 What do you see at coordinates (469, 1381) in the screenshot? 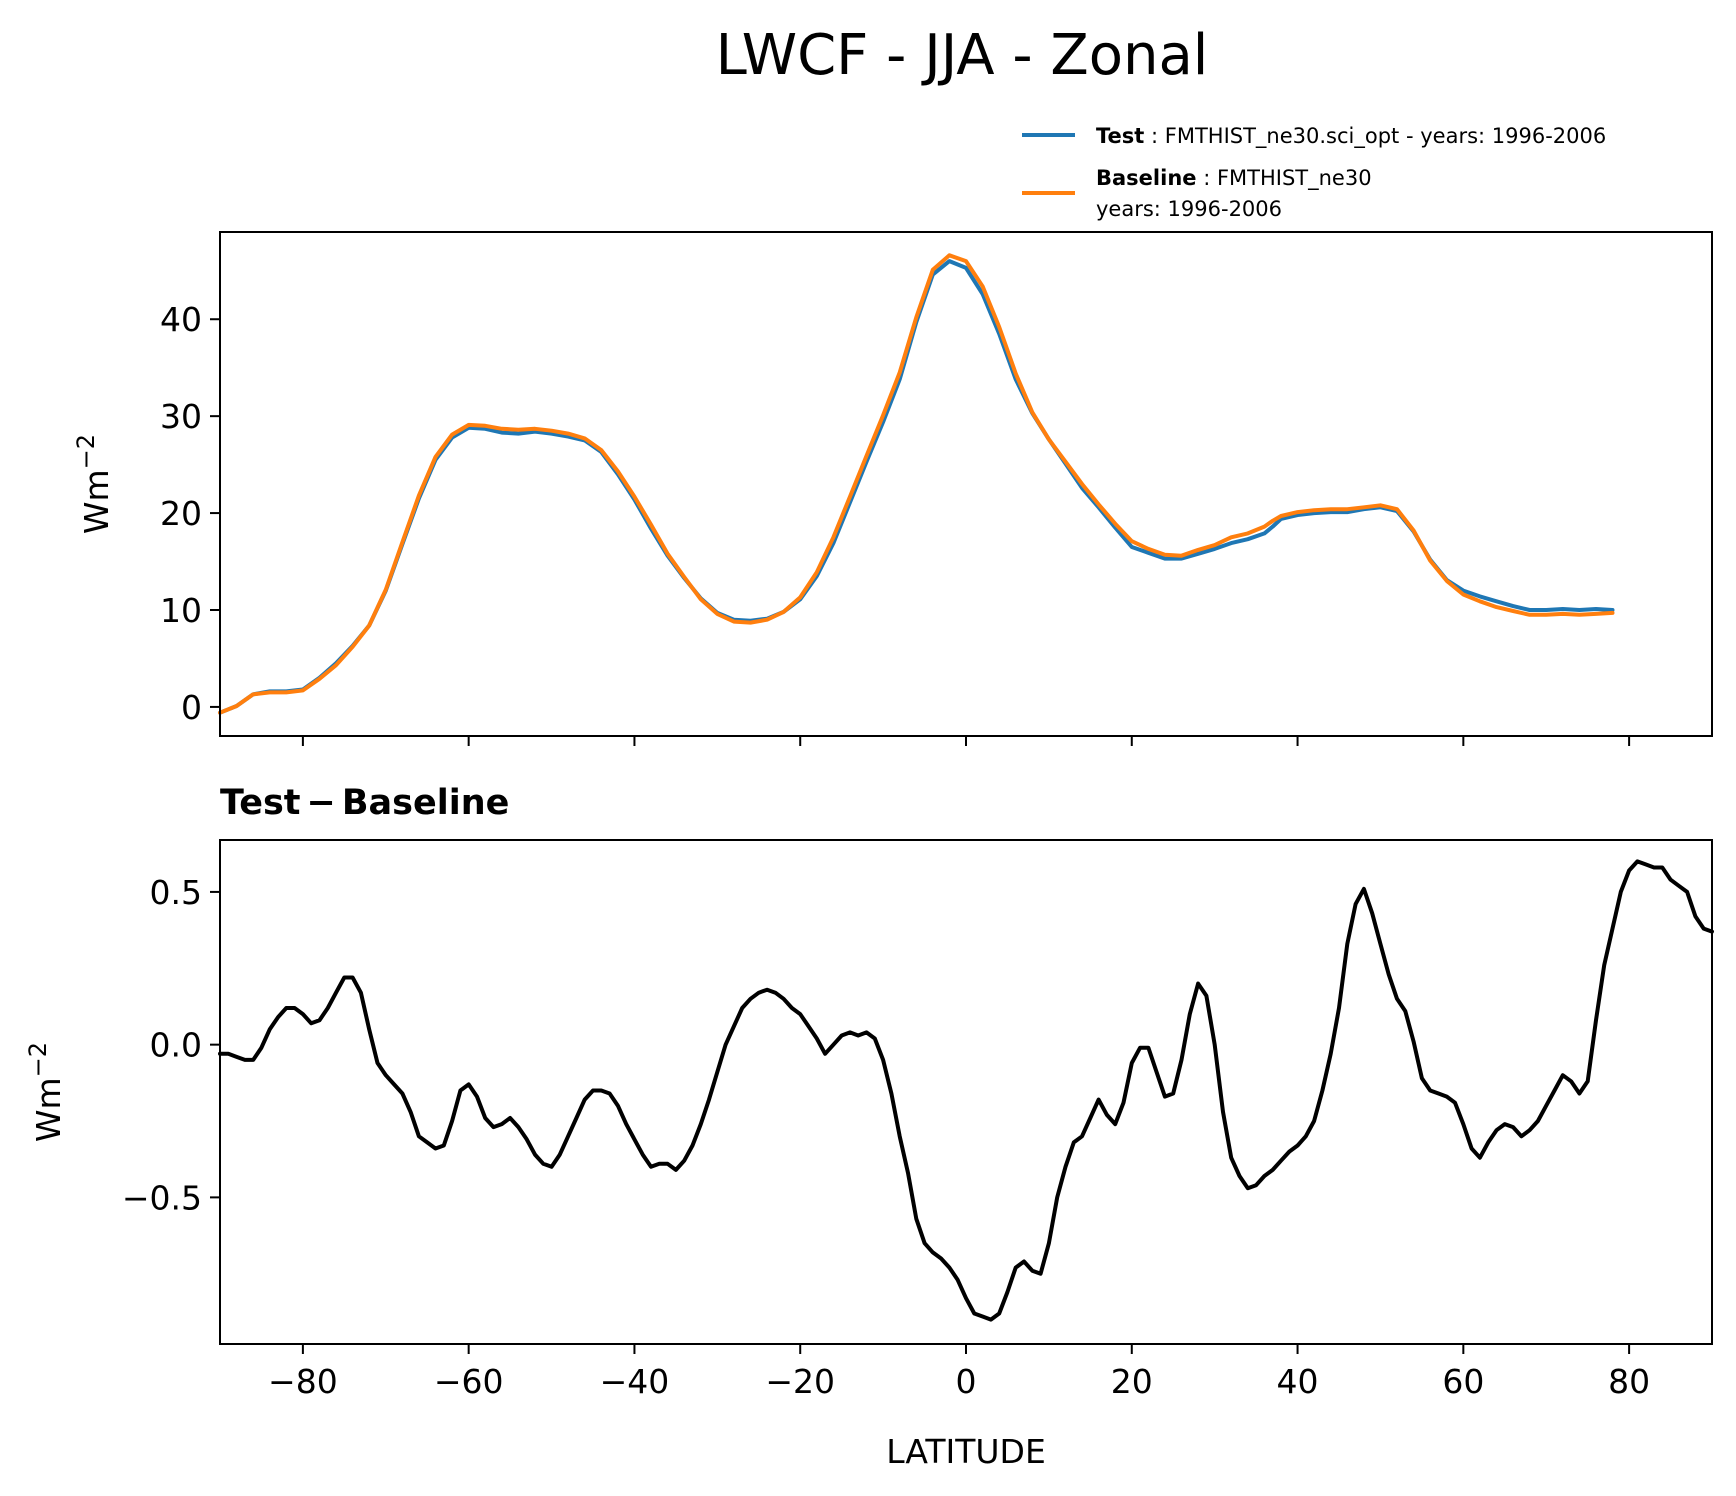
I see `difference-x-tick-label: −60` at bounding box center [469, 1381].